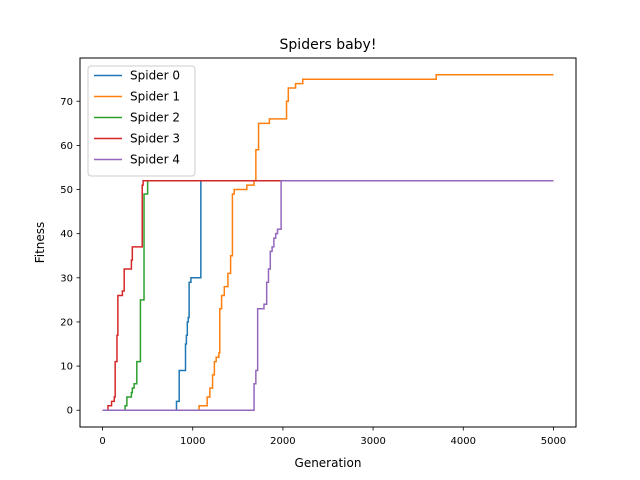  Describe the element at coordinates (66, 146) in the screenshot. I see `y-tick-label: 60` at that location.